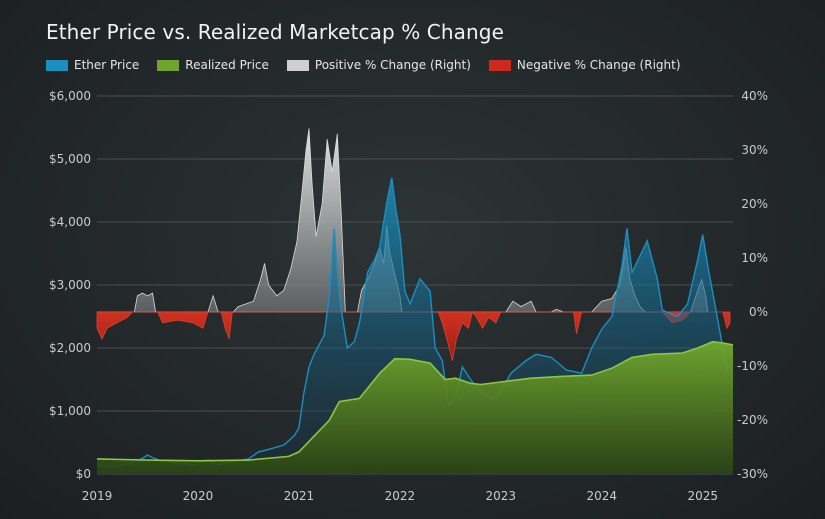  I want to click on legend-swatch-positive-change, so click(297, 65).